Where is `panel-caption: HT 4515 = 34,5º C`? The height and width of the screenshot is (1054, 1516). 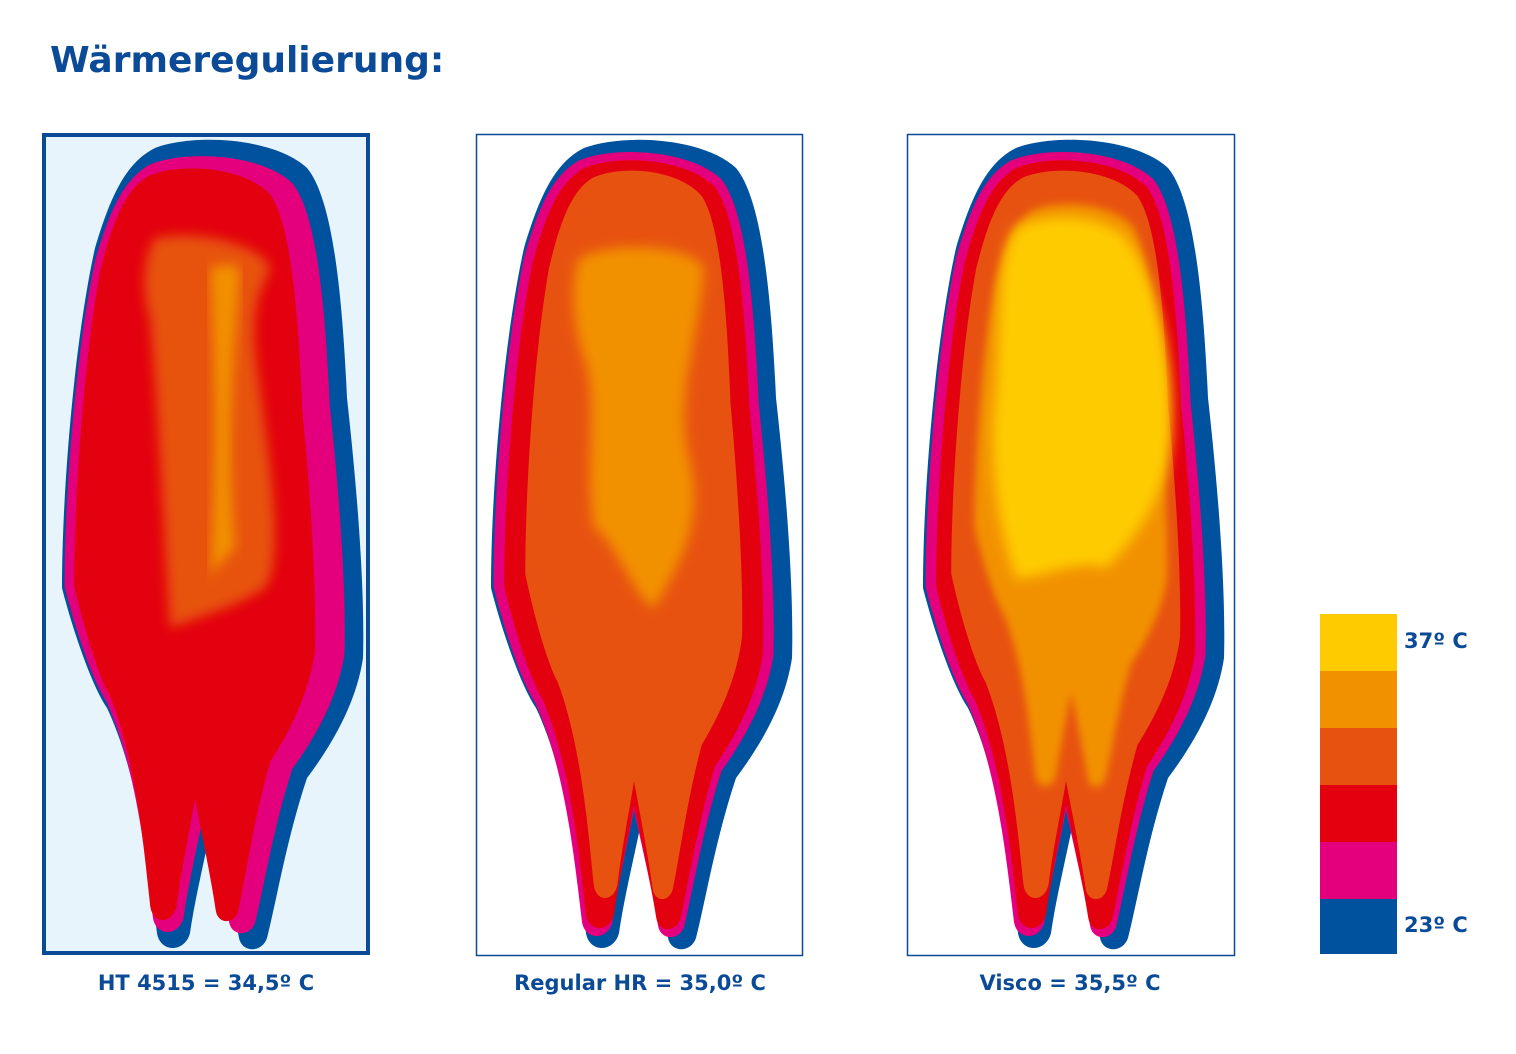
panel-caption: HT 4515 = 34,5º C is located at coordinates (206, 983).